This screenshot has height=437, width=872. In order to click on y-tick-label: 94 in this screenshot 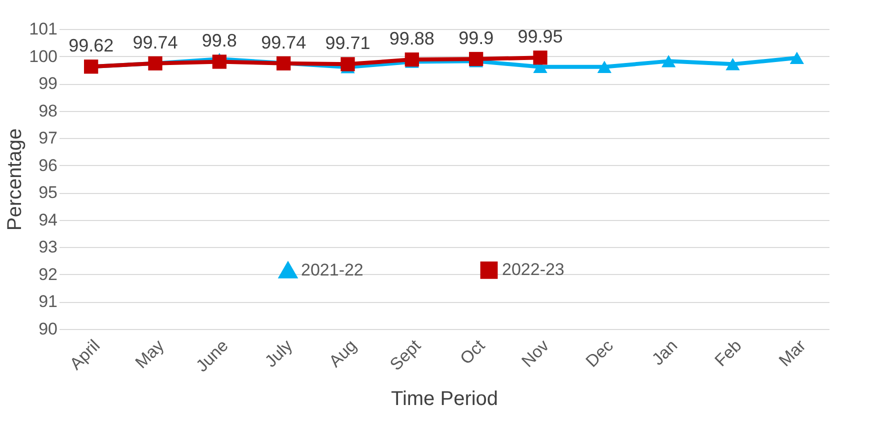, I will do `click(48, 220)`.